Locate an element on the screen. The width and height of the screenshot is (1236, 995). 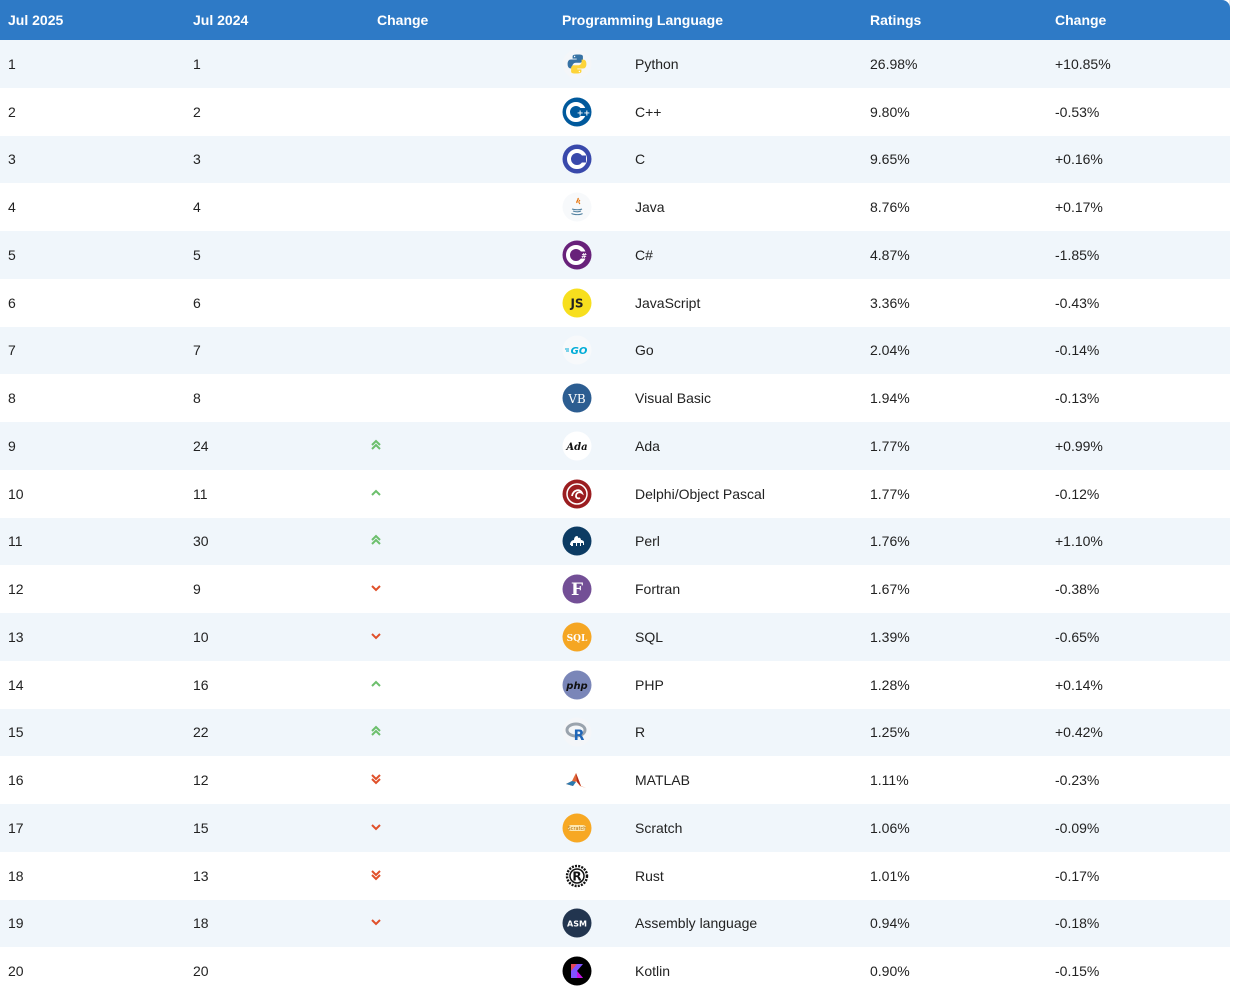
rating-change: +10.85% is located at coordinates (1142, 64).